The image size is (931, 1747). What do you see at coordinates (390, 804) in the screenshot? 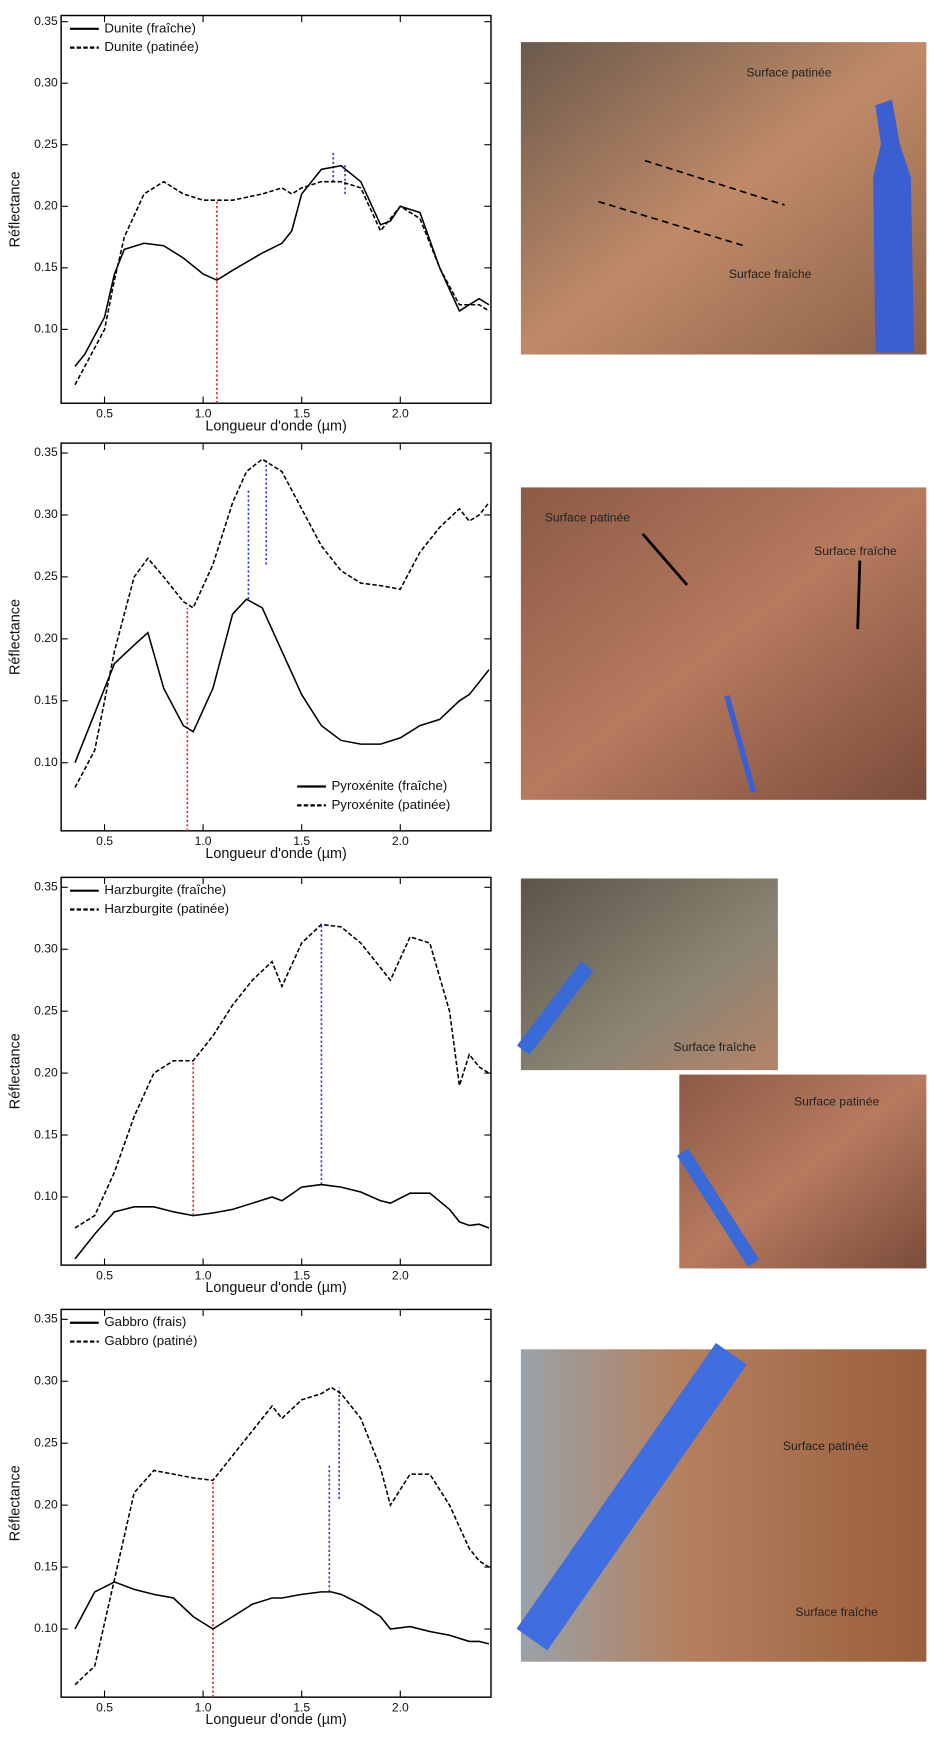
I see `legend-label: Pyroxénite (patinée)` at bounding box center [390, 804].